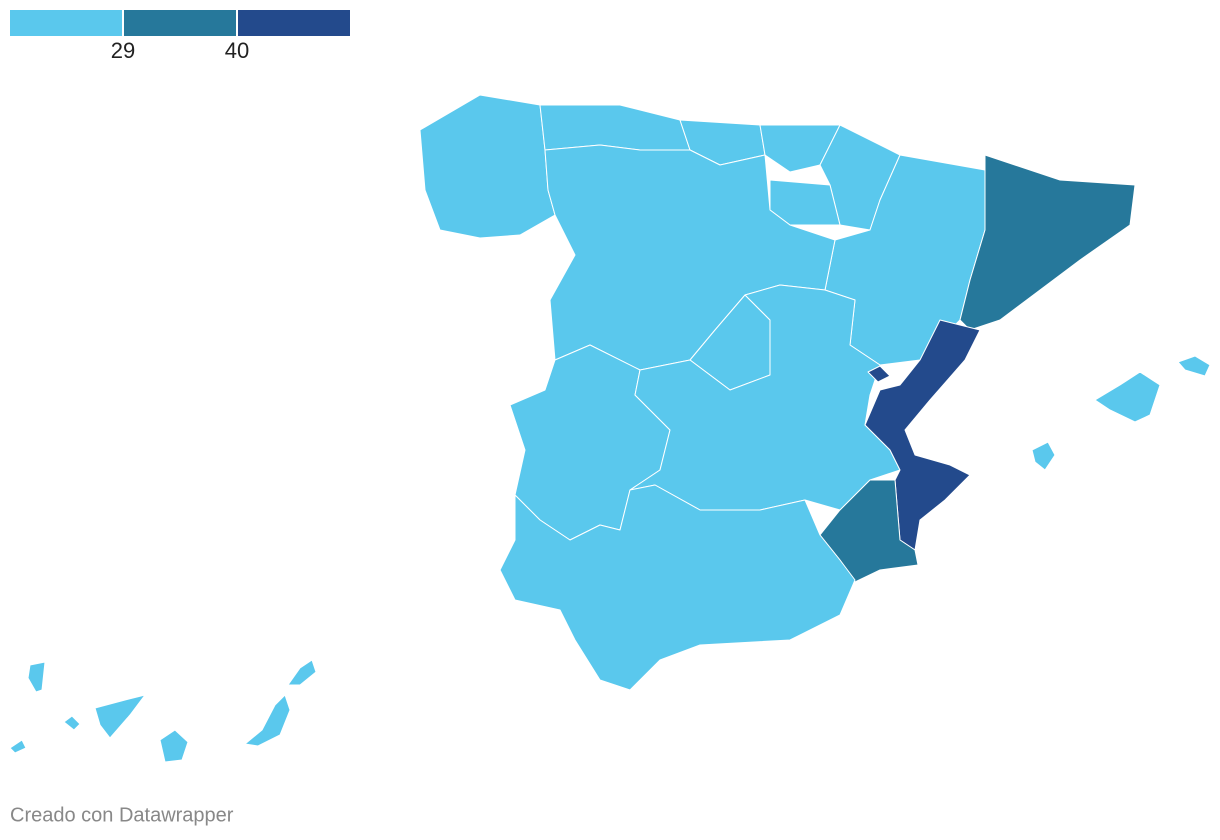 This screenshot has width=1220, height=840. Describe the element at coordinates (122, 815) in the screenshot. I see `footer: Creado con Datawrapper` at that location.